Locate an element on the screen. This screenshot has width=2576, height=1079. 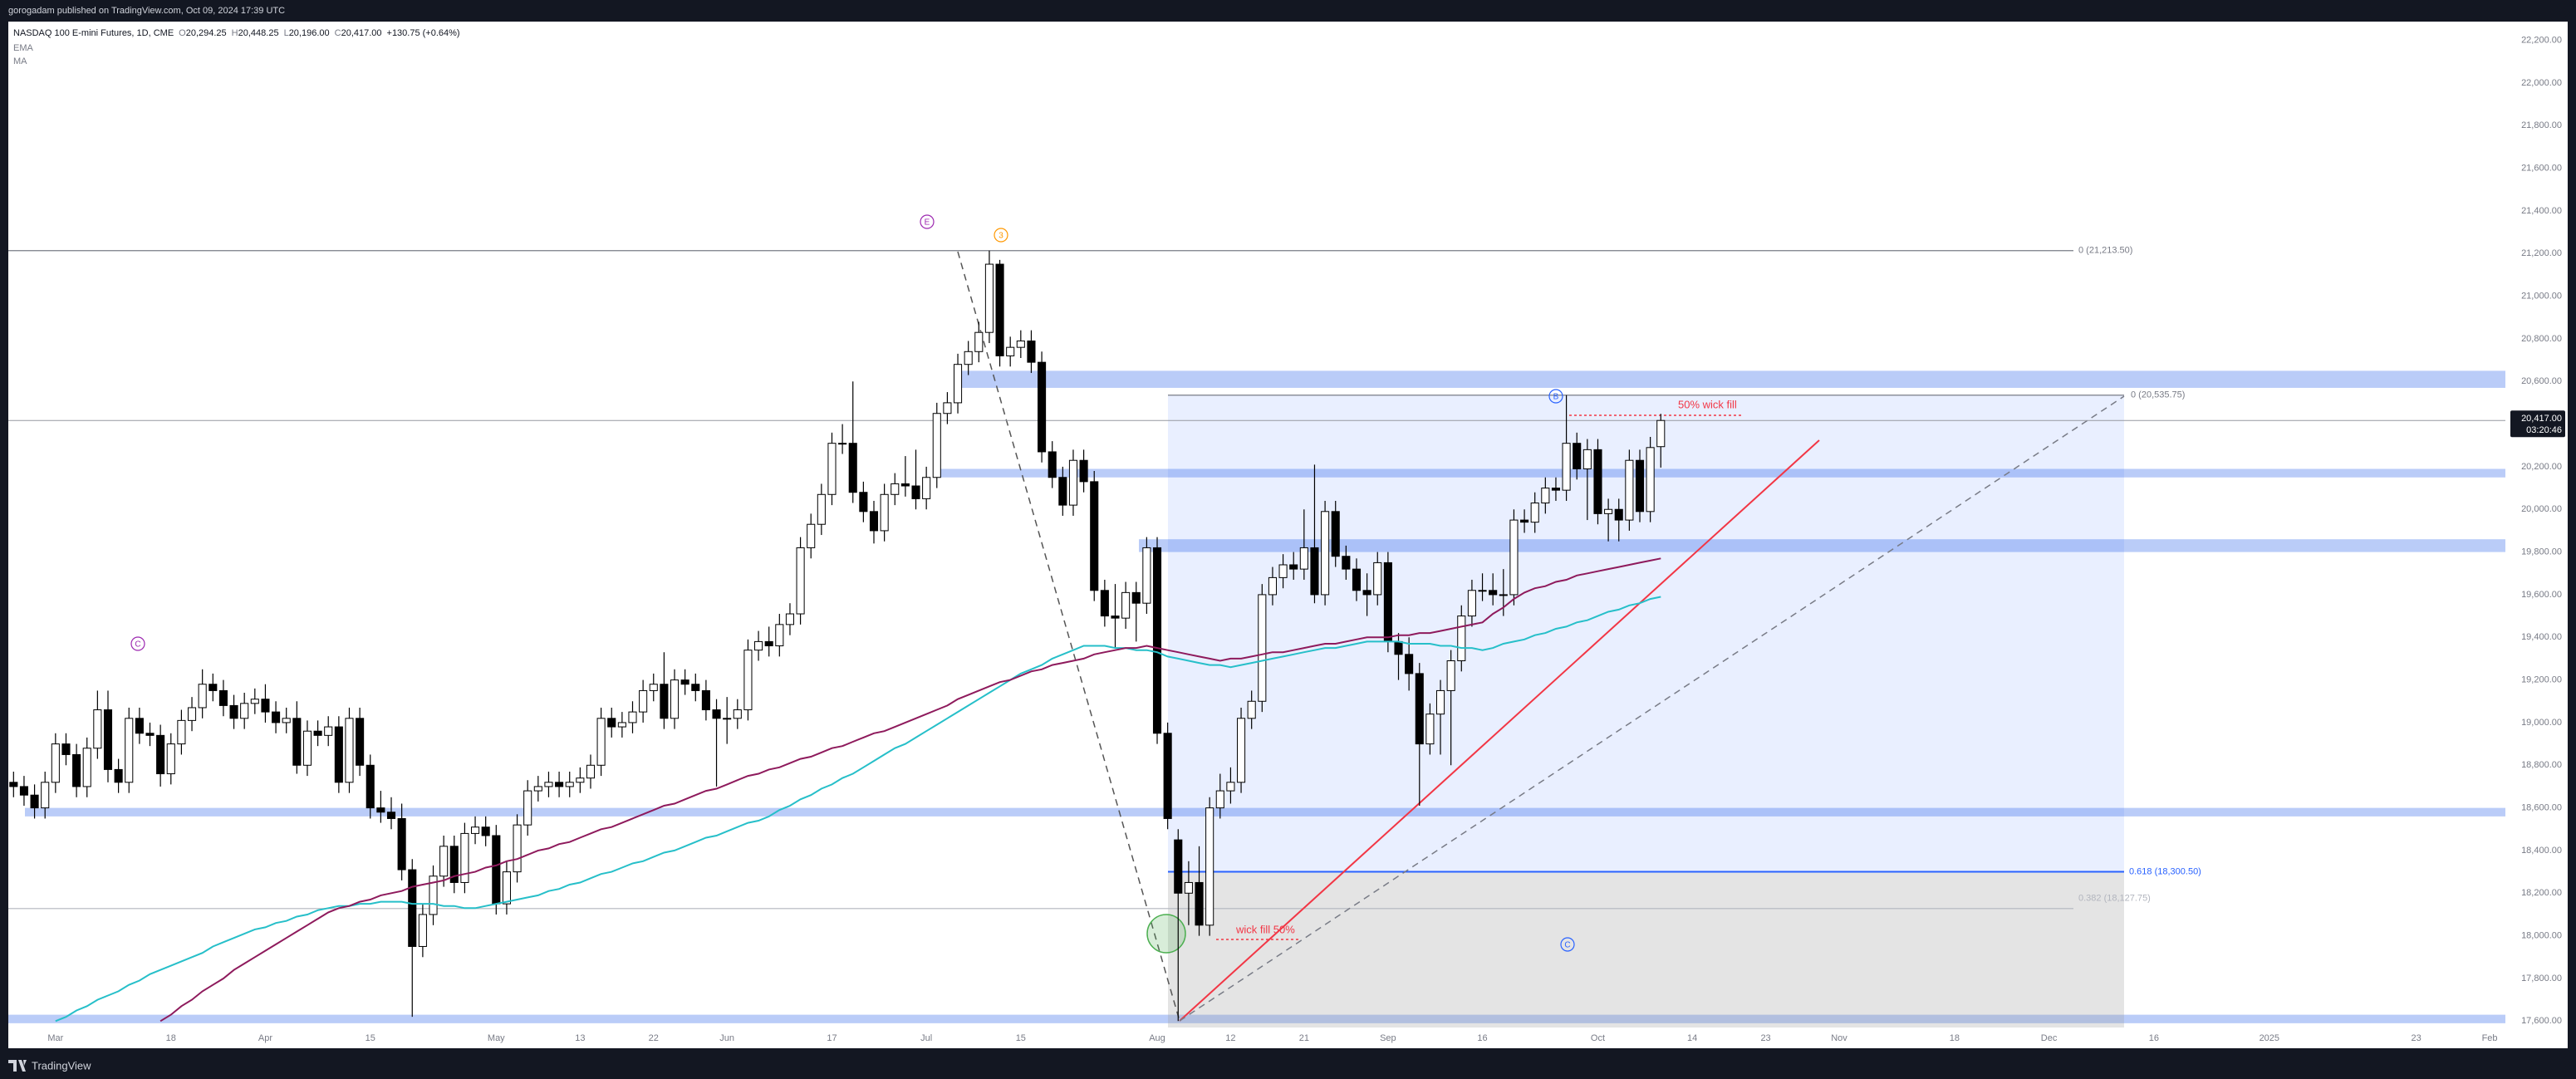
y-tick-label: 22,200.00 is located at coordinates (2541, 40).